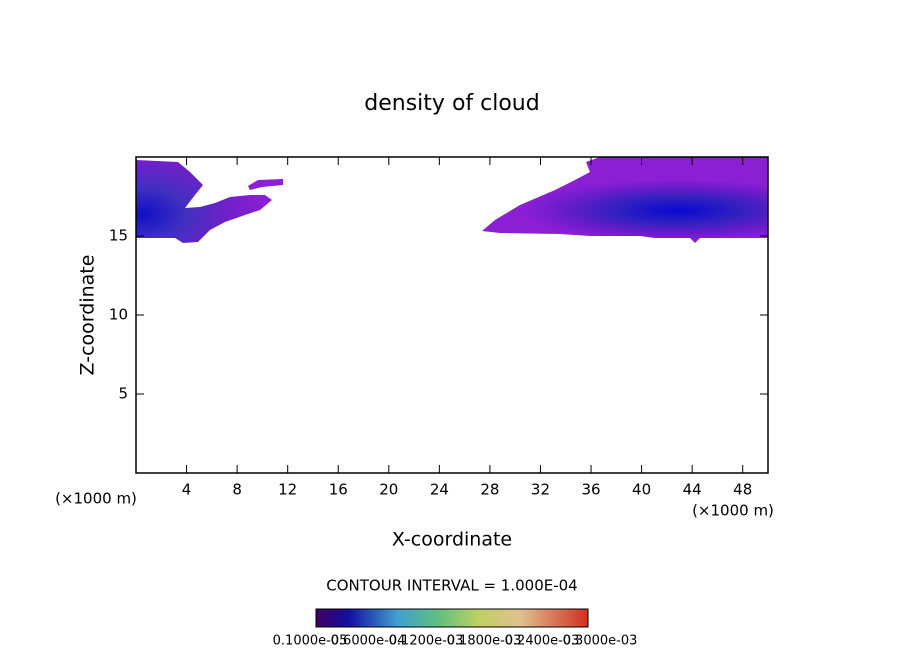  What do you see at coordinates (265, 184) in the screenshot?
I see `cloud-left-small` at bounding box center [265, 184].